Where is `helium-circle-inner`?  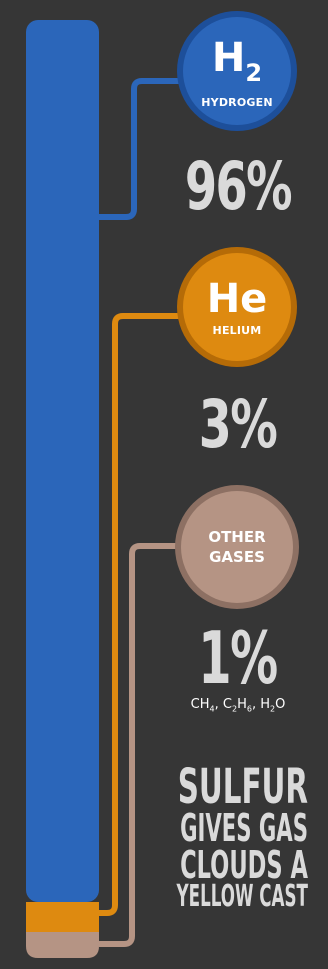
helium-circle-inner is located at coordinates (237, 307).